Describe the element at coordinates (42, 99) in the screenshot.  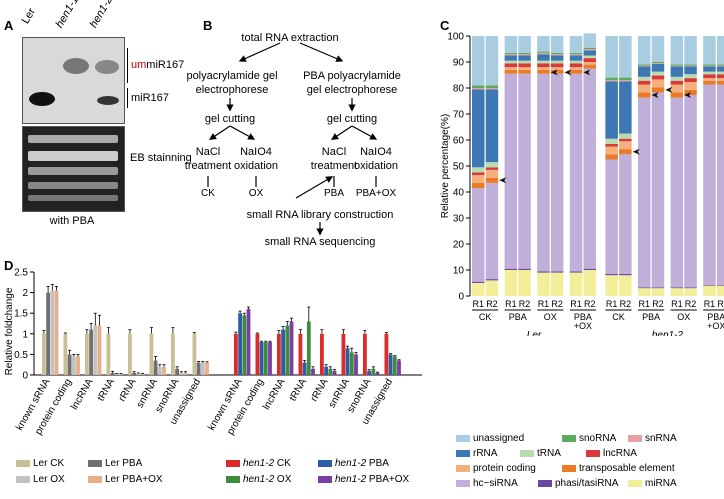
I see `band-ler-mir167` at that location.